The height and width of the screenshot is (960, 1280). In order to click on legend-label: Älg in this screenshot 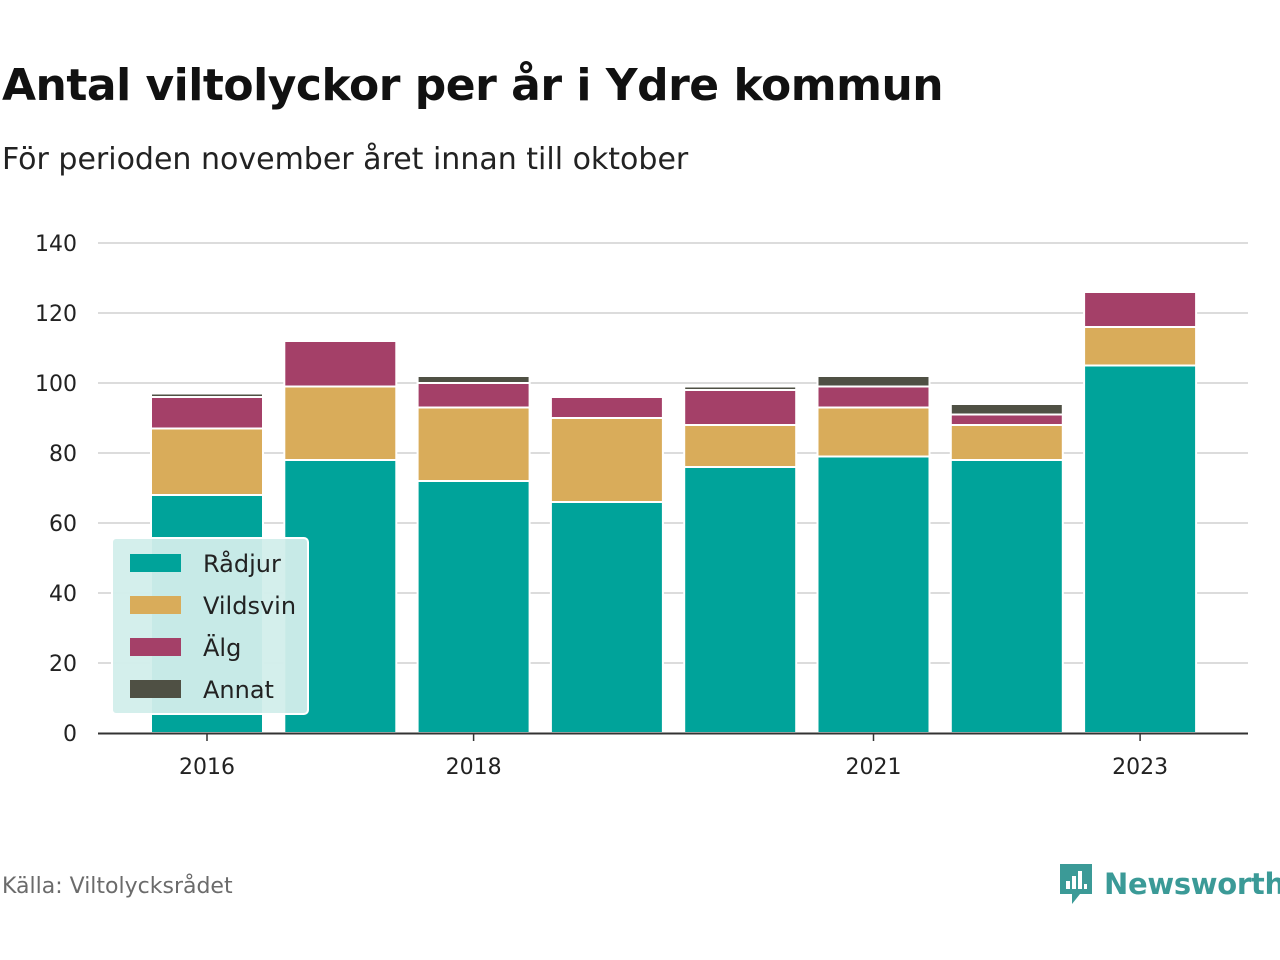, I will do `click(222, 647)`.